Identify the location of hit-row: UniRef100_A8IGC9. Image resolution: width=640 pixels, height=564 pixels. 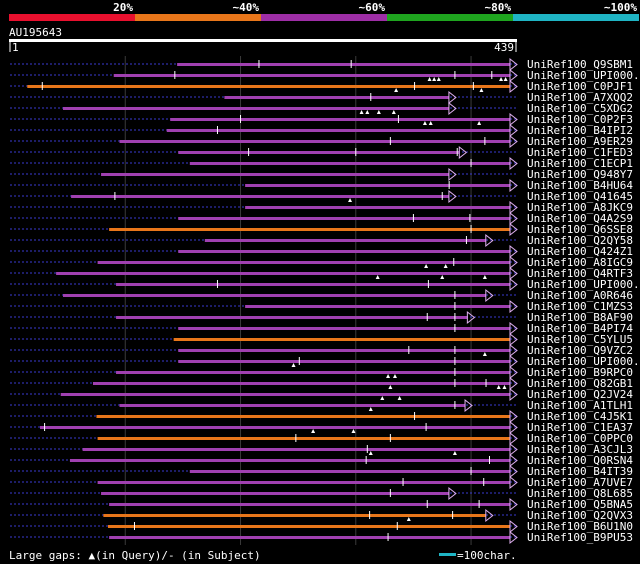
(321, 262).